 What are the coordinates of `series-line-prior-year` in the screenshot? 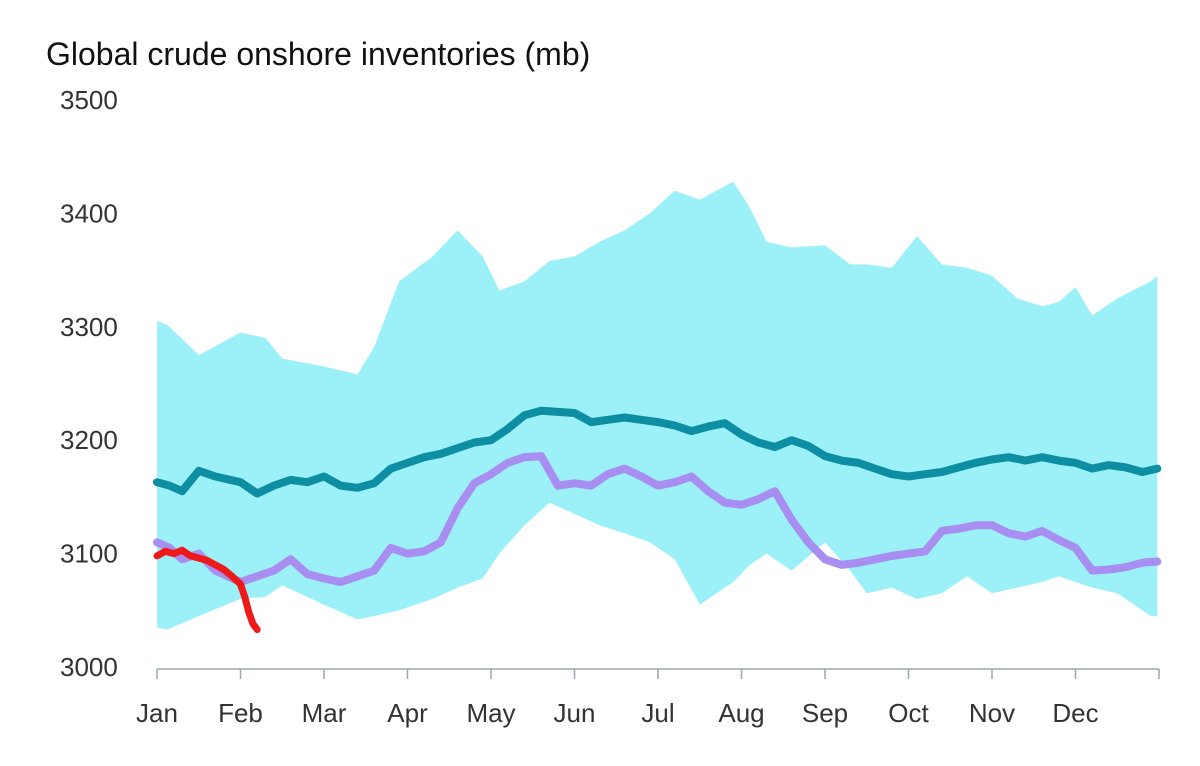 It's located at (657, 519).